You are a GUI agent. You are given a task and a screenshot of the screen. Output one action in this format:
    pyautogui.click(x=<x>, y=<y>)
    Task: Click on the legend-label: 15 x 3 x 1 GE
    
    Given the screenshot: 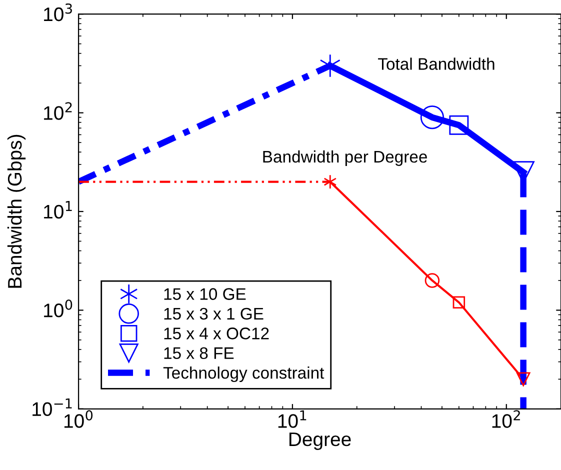 What is the action you would take?
    pyautogui.click(x=214, y=314)
    